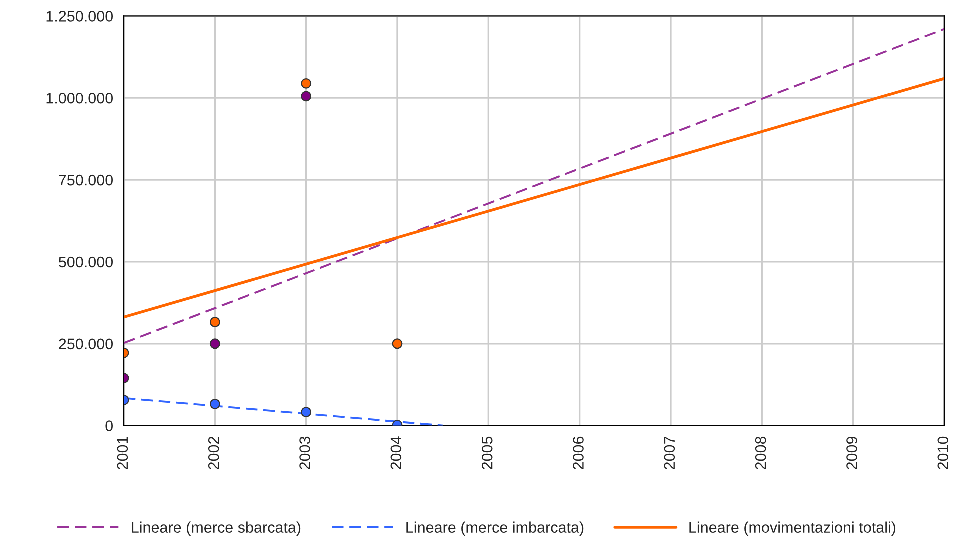 The width and height of the screenshot is (954, 539). What do you see at coordinates (793, 529) in the screenshot?
I see `legend-label: Lineare (movimentazioni totali)` at bounding box center [793, 529].